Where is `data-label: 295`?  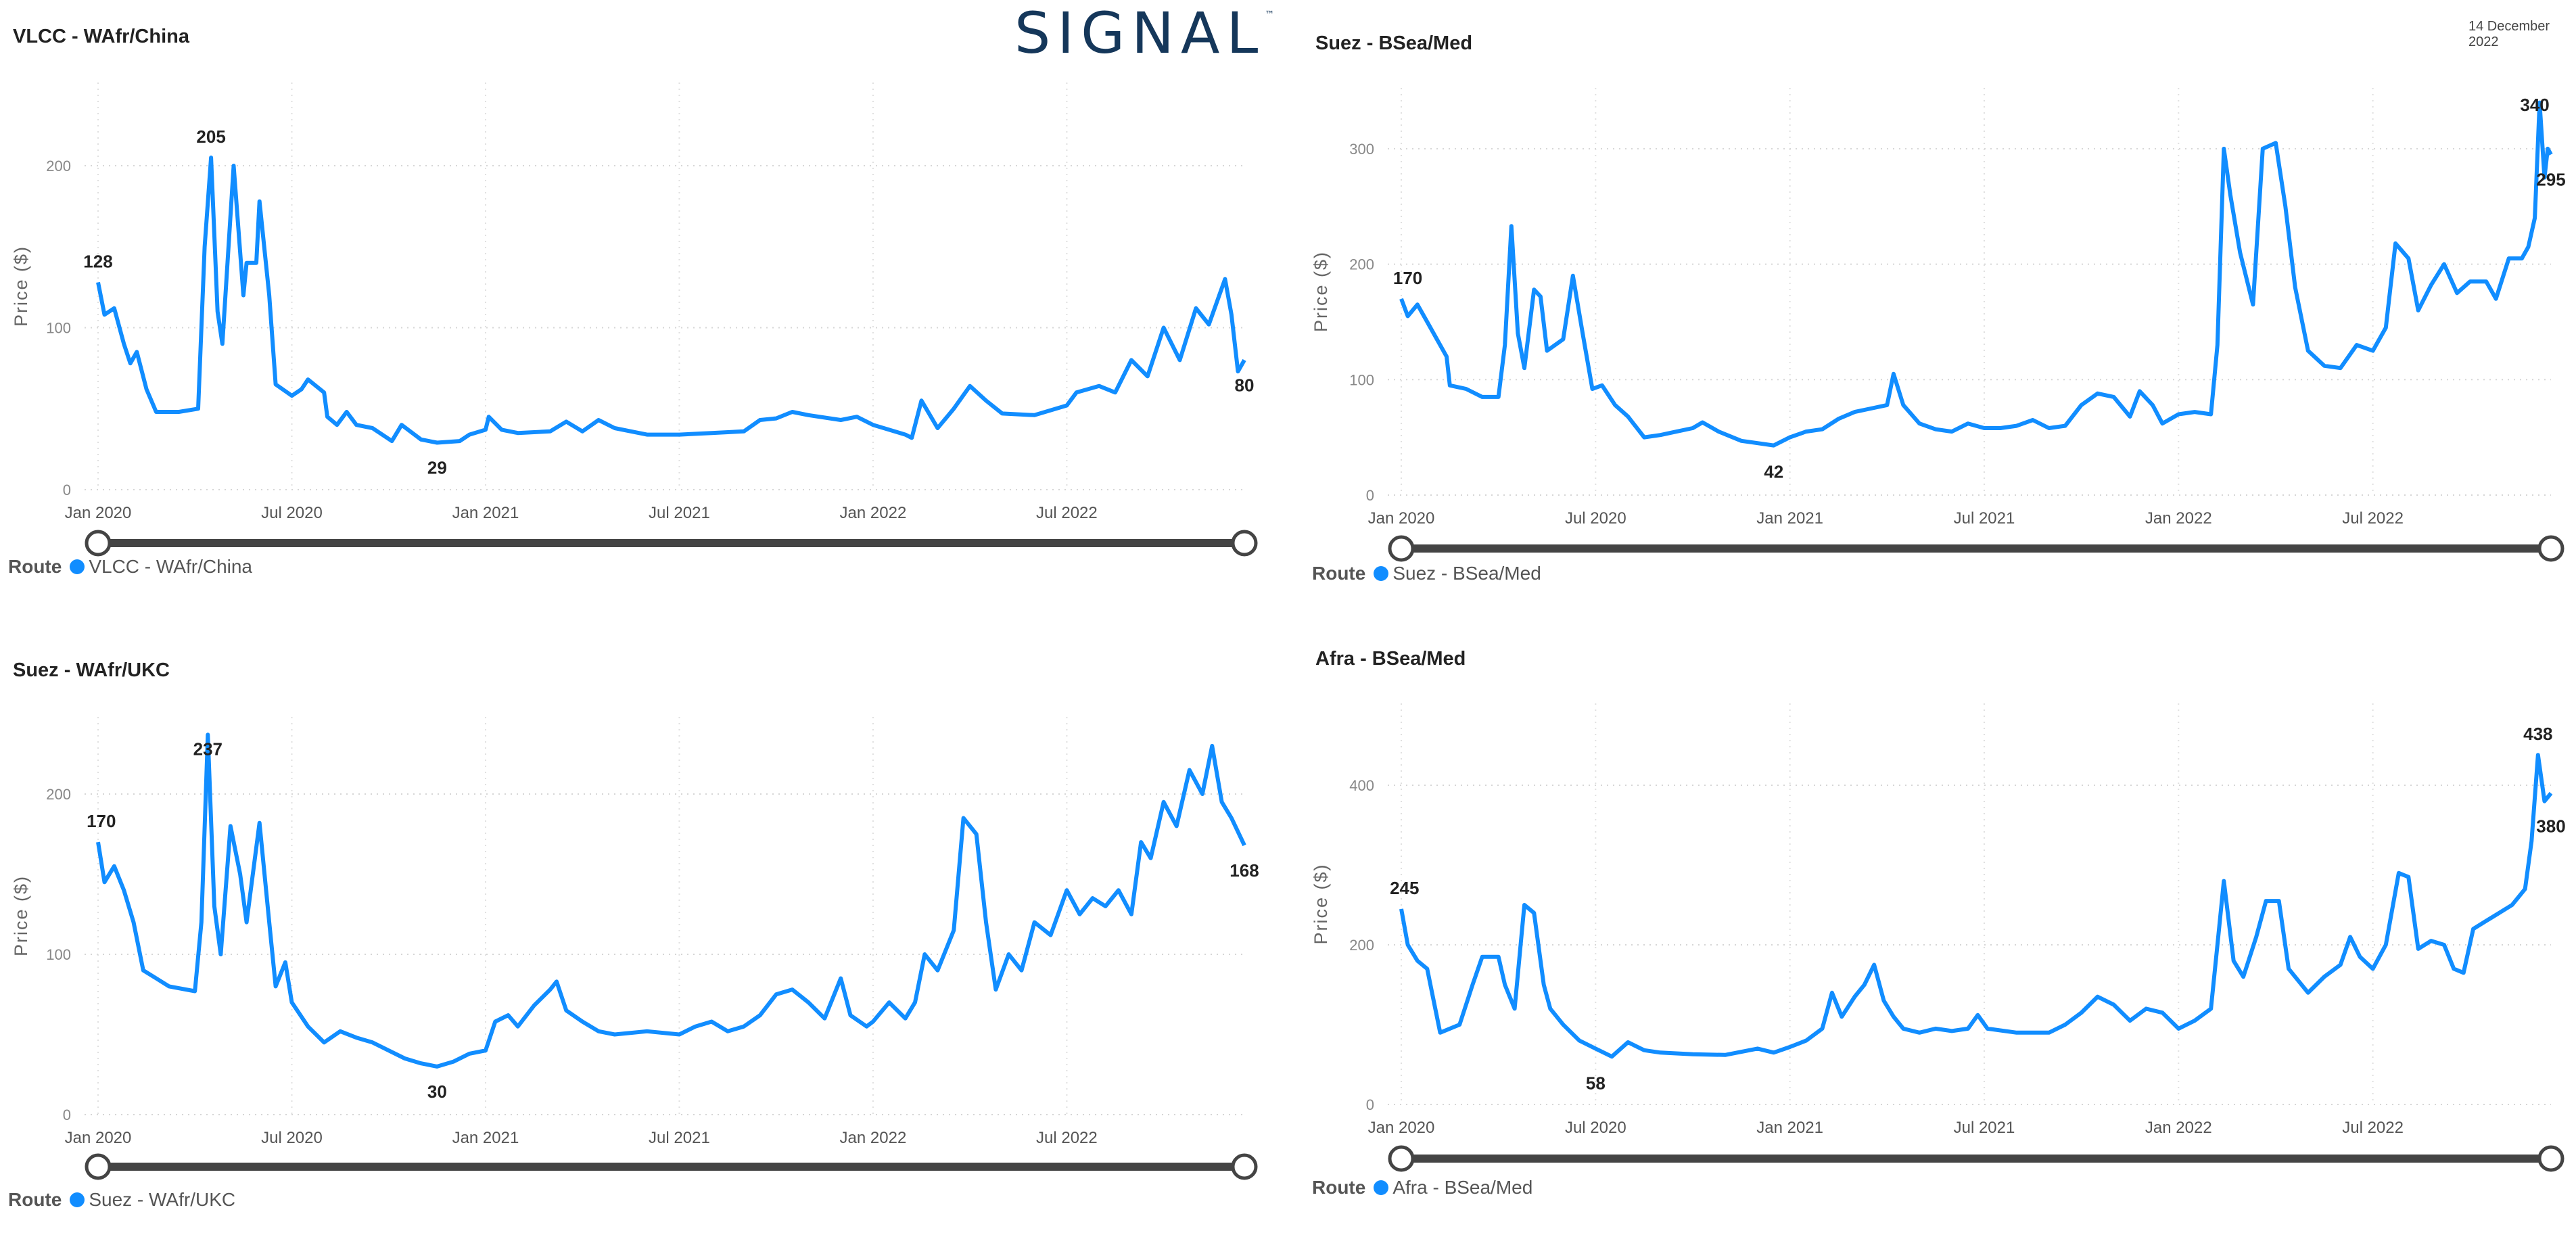
data-label: 295 is located at coordinates (2550, 179).